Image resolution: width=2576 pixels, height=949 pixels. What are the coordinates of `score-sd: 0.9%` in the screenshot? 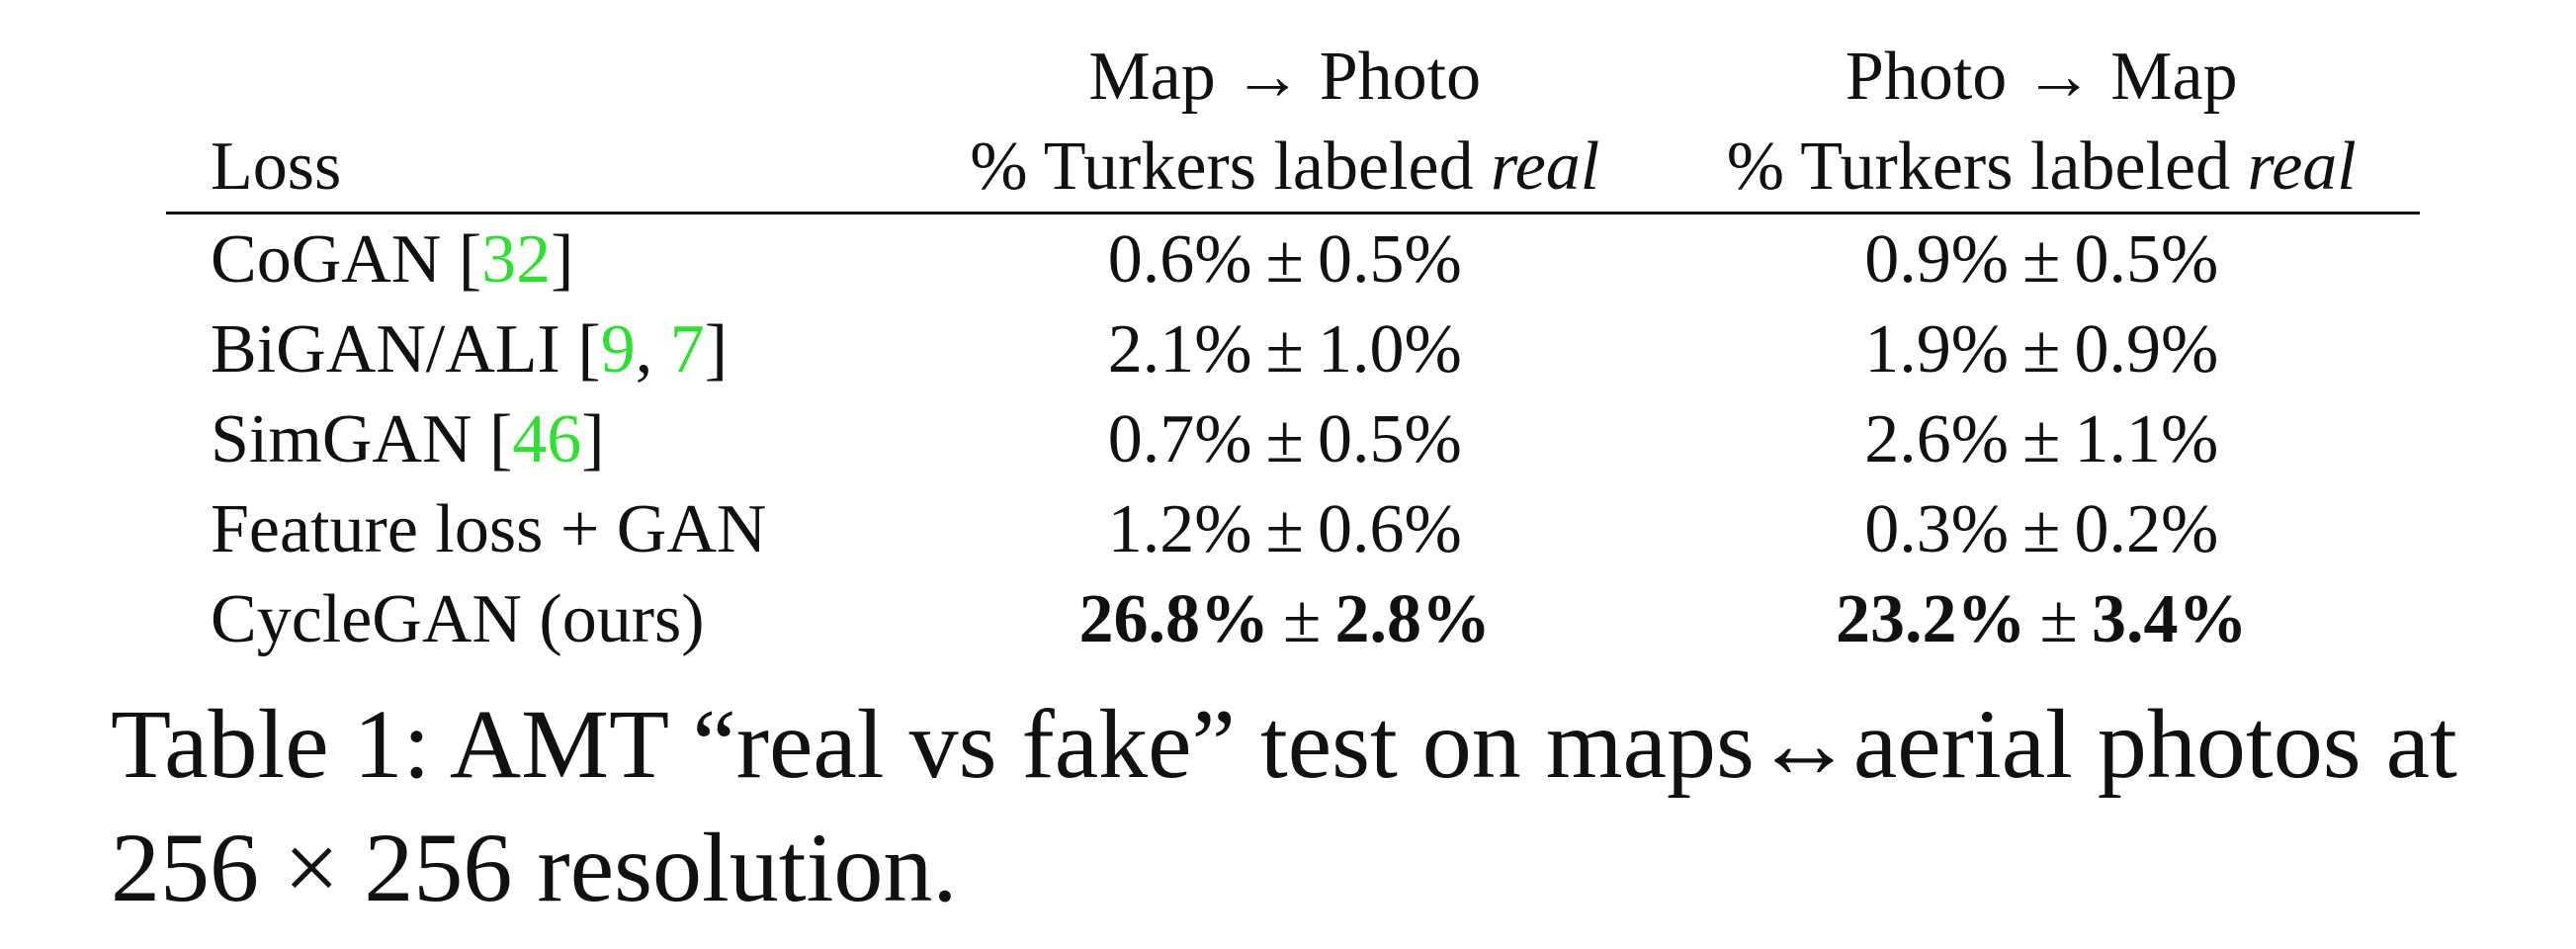 It's located at (2146, 349).